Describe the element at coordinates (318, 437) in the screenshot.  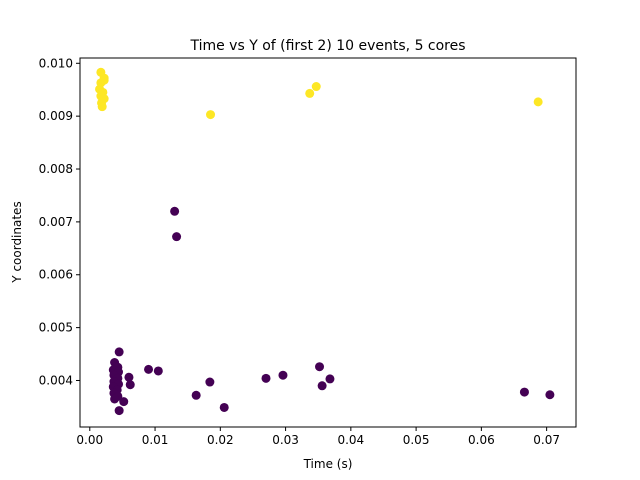
I see `x-axis-ticks: 0.00 0.01 0.02 0.03 0.04 0.05 0.06 0.07` at that location.